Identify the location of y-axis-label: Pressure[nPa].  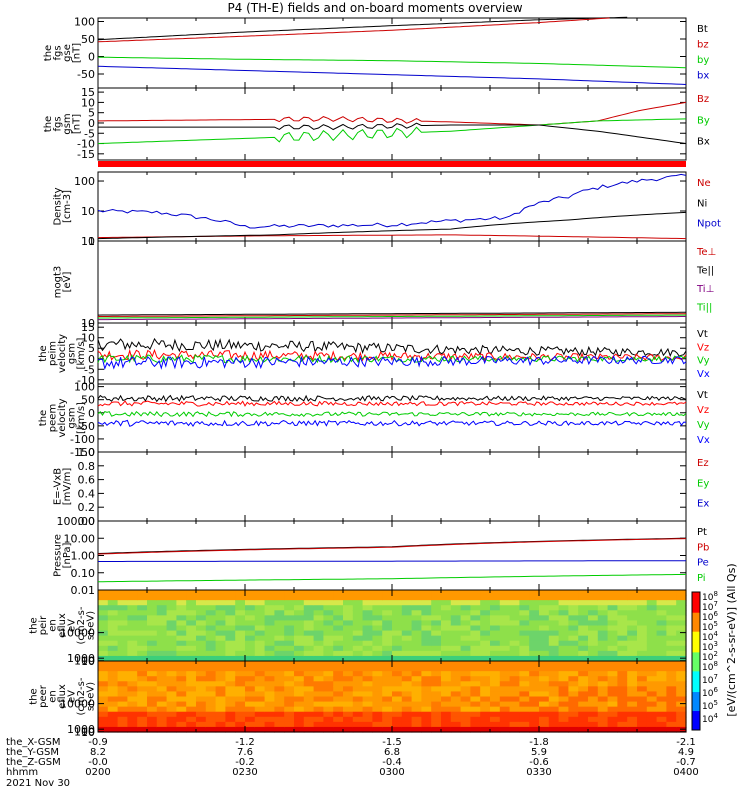
(62, 555).